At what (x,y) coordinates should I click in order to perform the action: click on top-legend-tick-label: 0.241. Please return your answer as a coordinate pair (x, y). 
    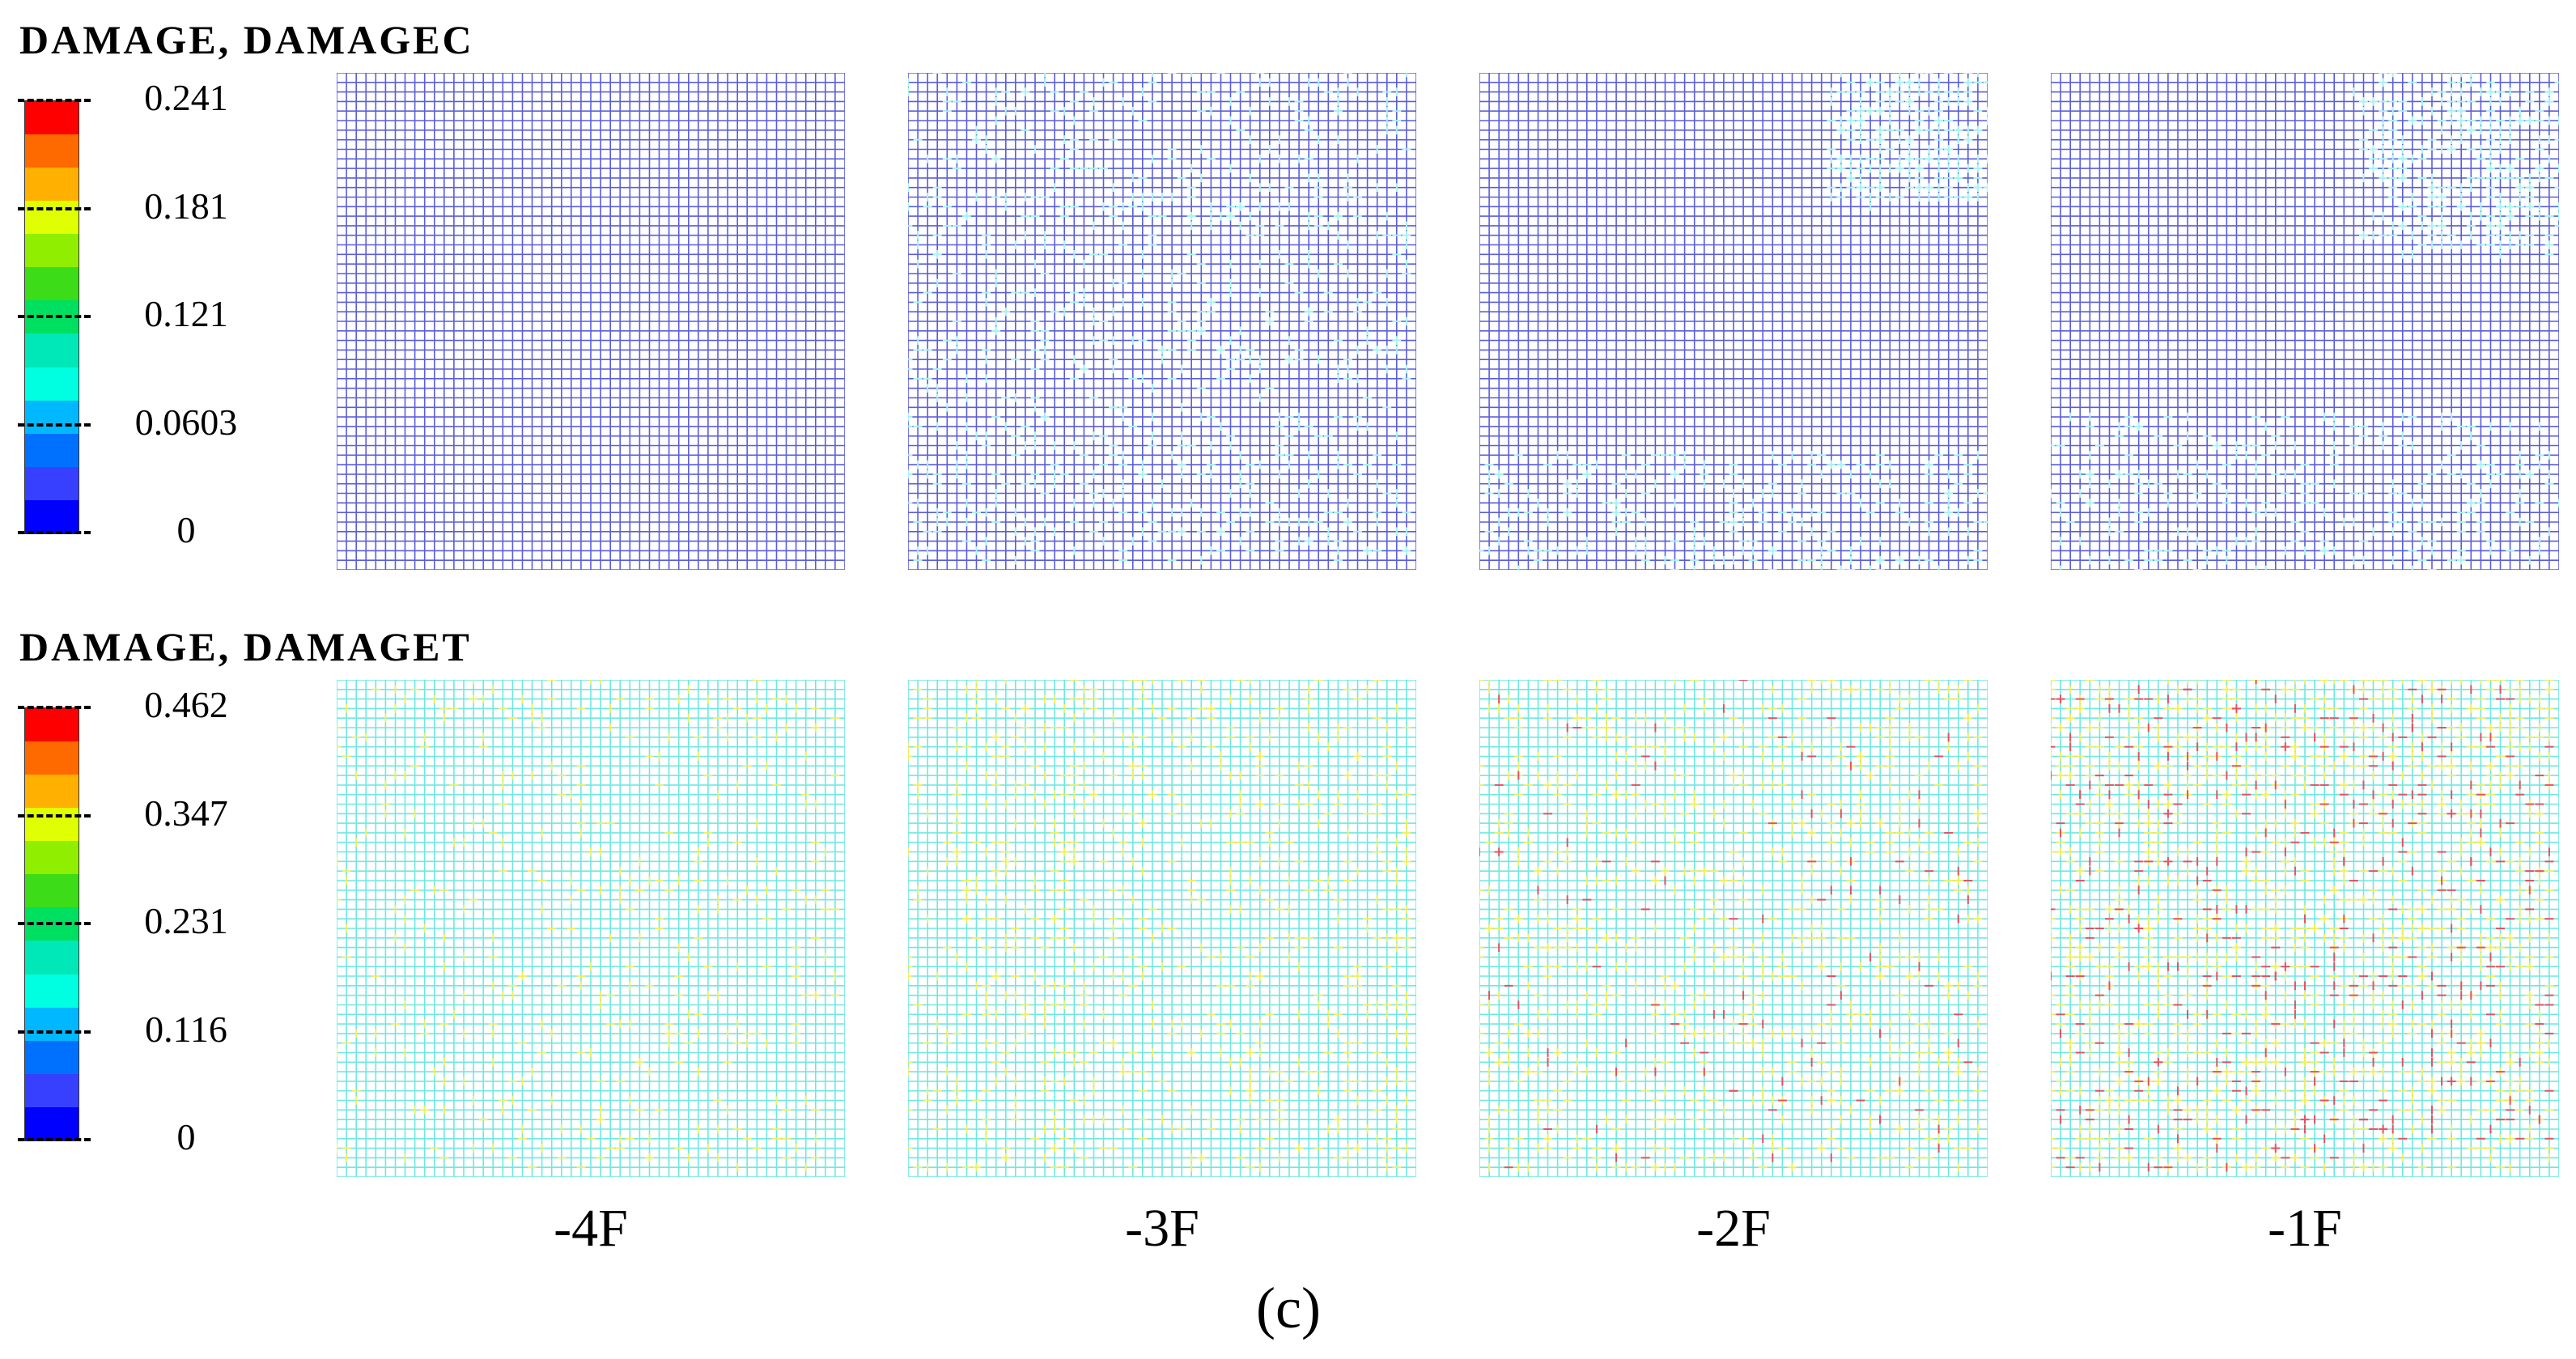
    Looking at the image, I should click on (186, 97).